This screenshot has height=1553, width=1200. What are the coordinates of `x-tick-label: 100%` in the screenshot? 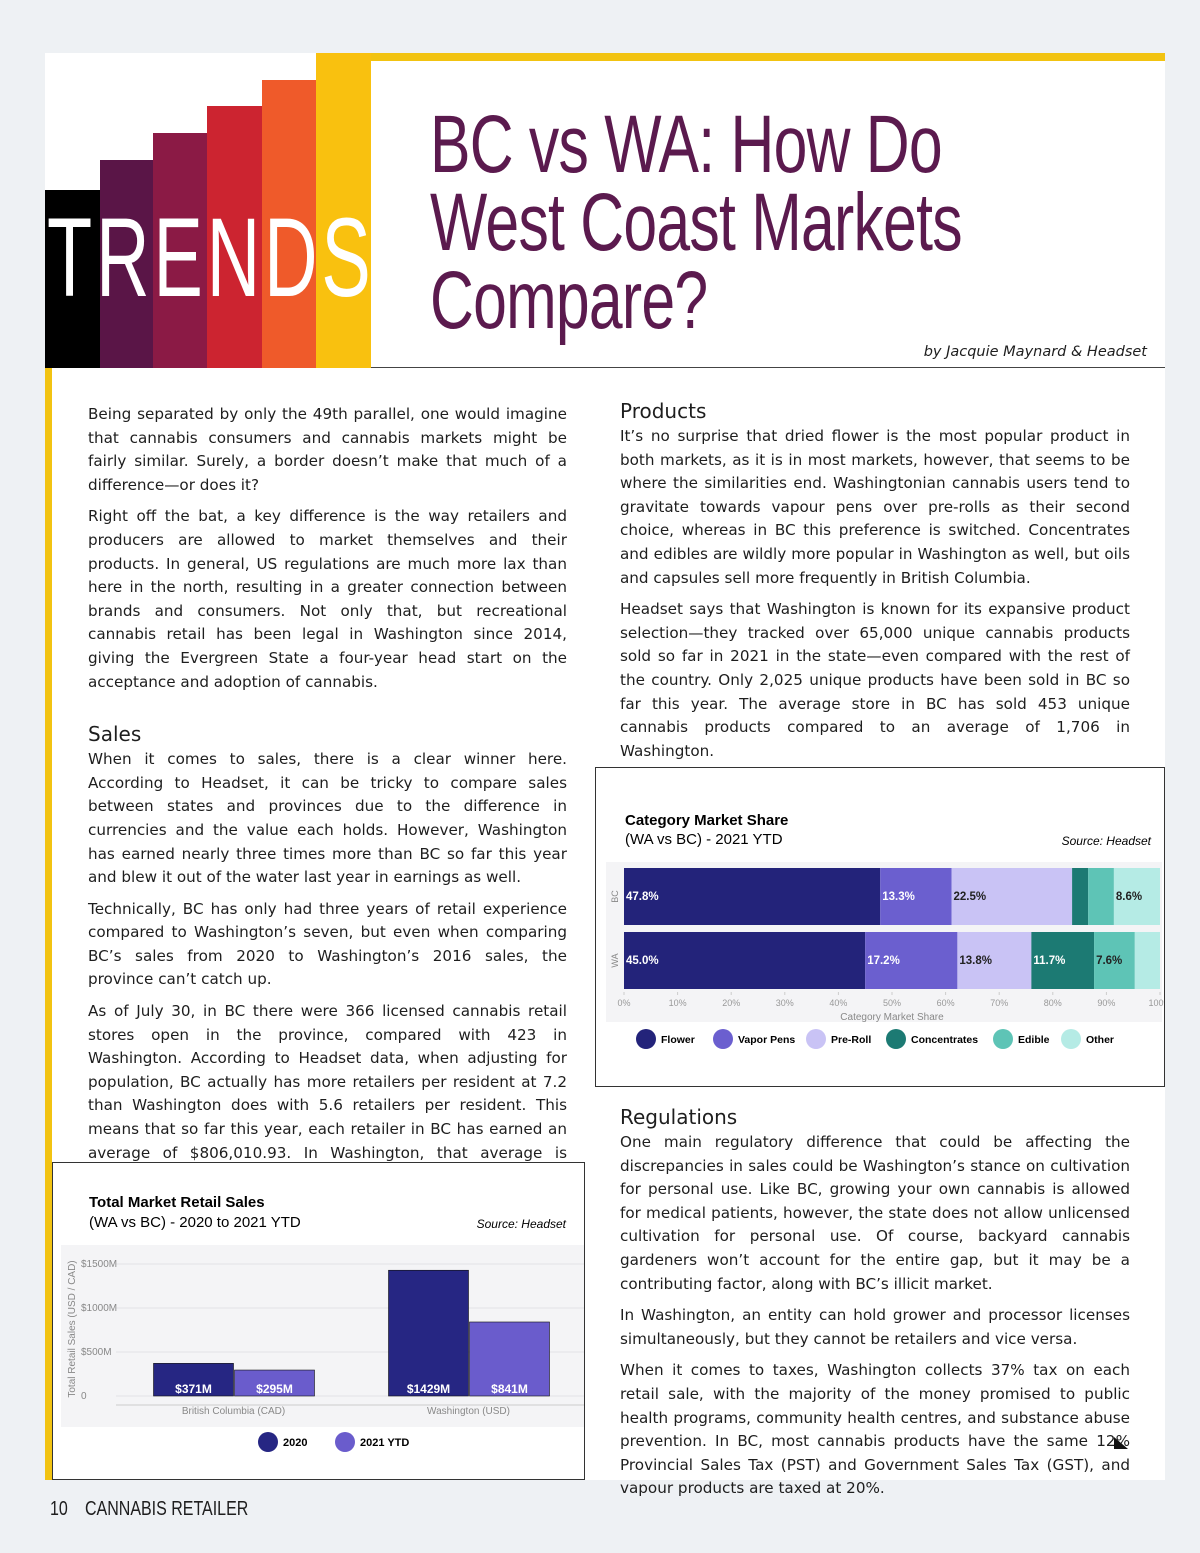 It's located at (1156, 1003).